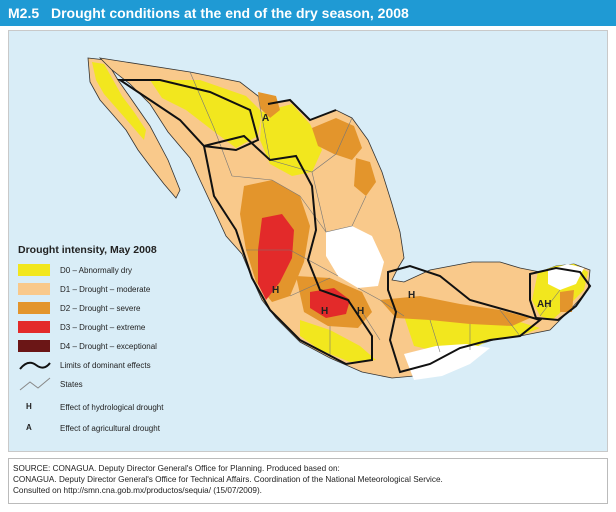 The width and height of the screenshot is (616, 512). Describe the element at coordinates (276, 257) in the screenshot. I see `west-d3` at that location.